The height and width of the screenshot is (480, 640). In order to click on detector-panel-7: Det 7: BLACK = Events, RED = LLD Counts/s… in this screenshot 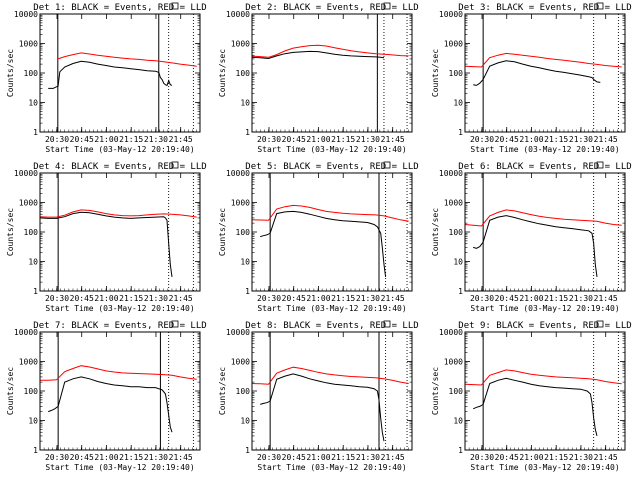, I will do `click(106, 396)`.